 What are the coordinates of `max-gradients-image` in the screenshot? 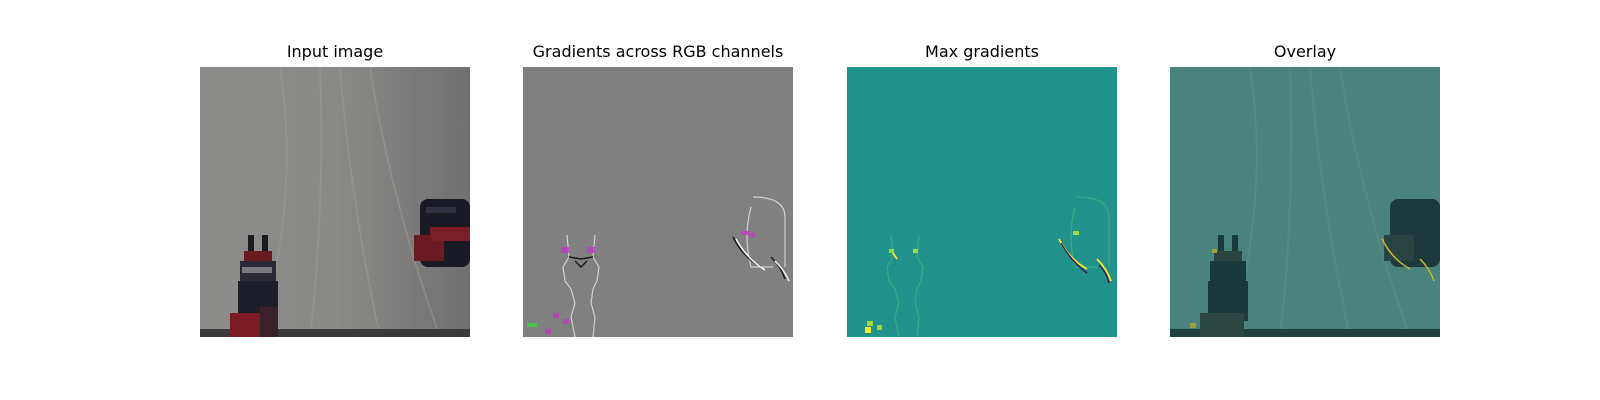 It's located at (982, 202).